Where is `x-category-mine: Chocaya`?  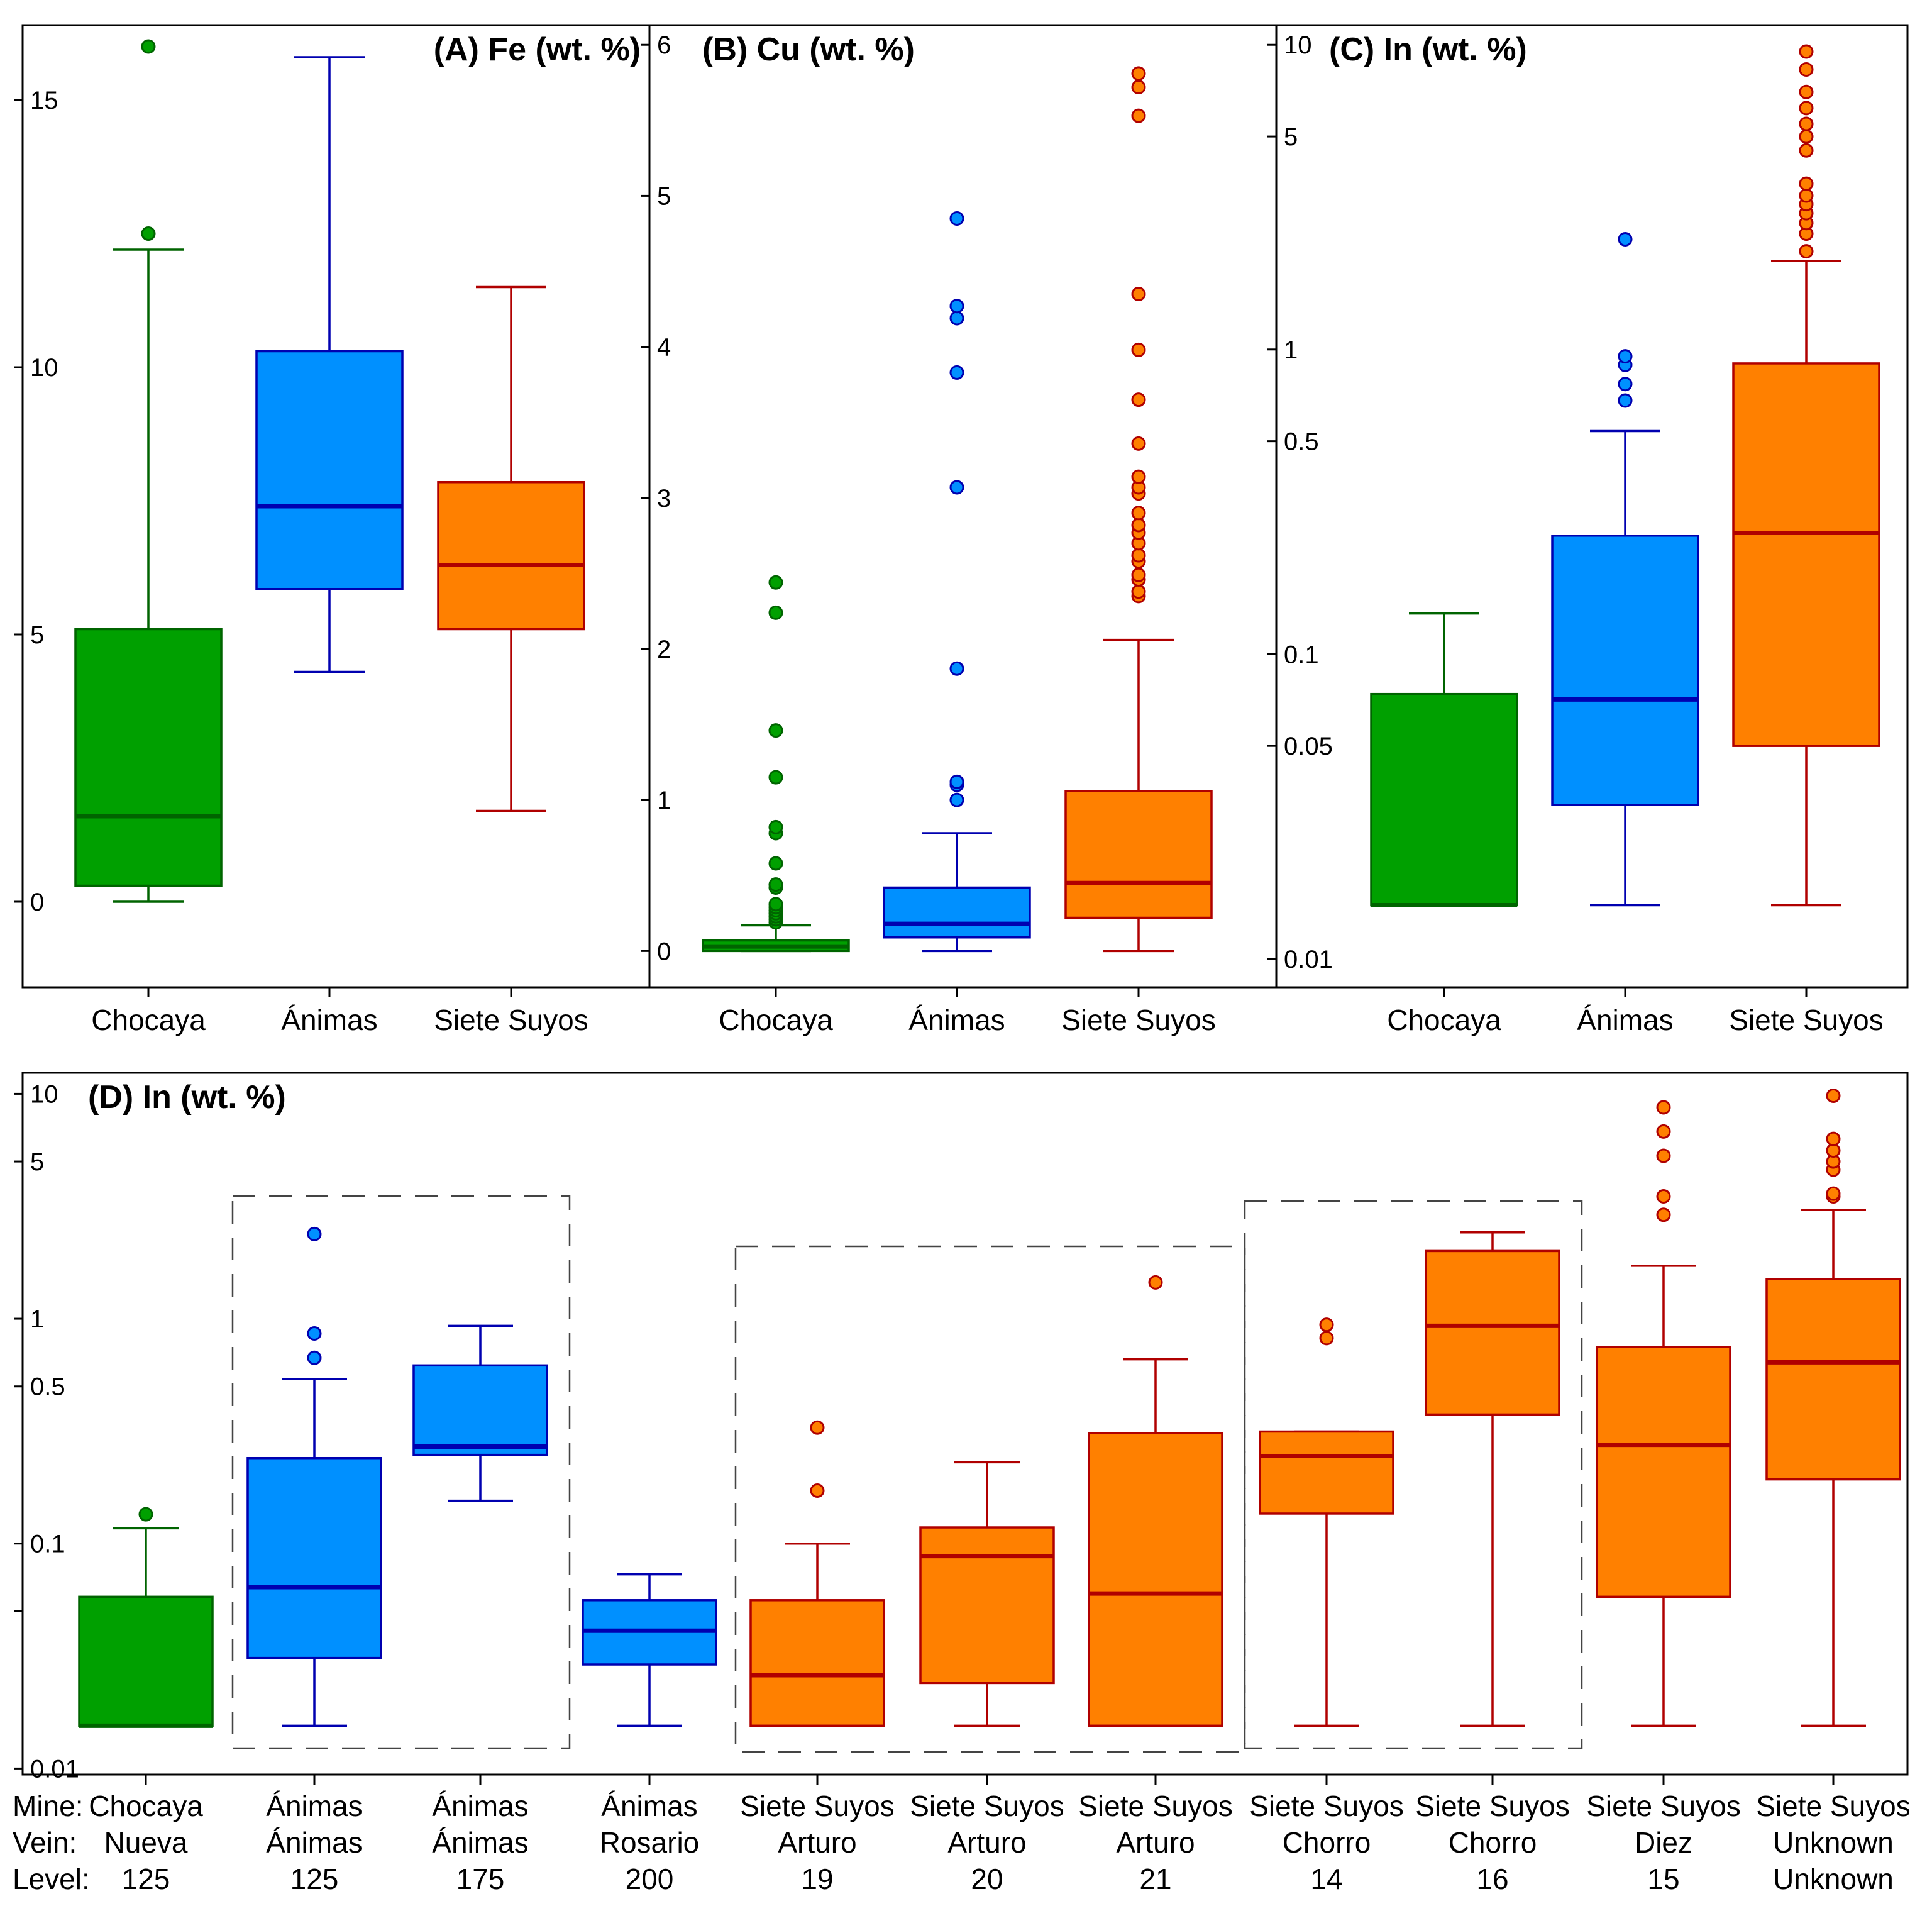 x-category-mine: Chocaya is located at coordinates (146, 1806).